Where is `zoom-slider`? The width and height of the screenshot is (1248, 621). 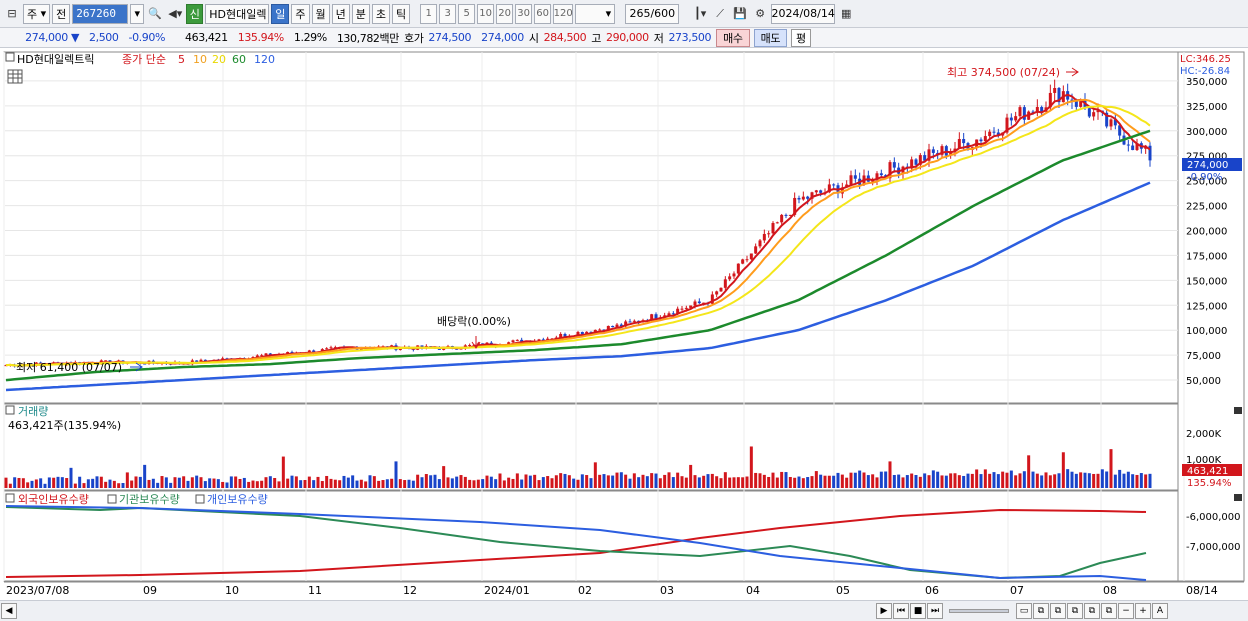
zoom-slider is located at coordinates (979, 611).